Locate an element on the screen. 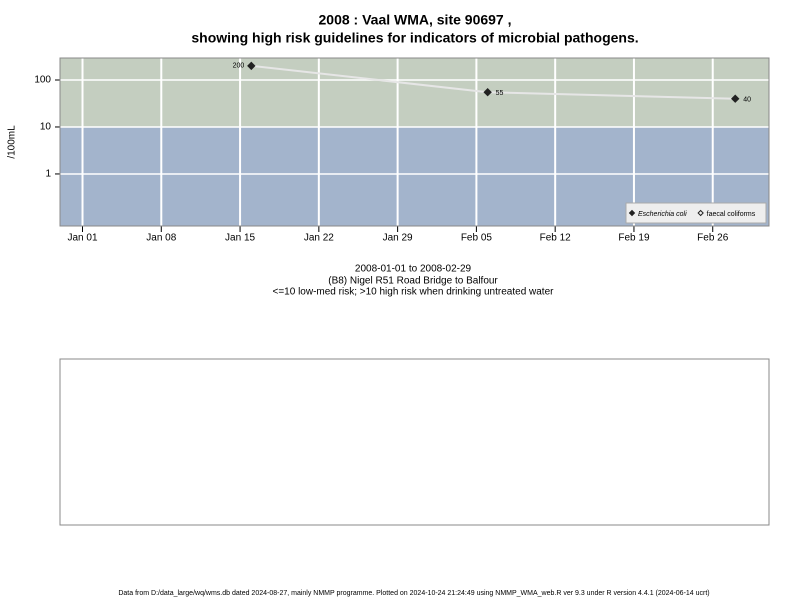 The width and height of the screenshot is (800, 600). y-tick-label: 100 is located at coordinates (42, 80).